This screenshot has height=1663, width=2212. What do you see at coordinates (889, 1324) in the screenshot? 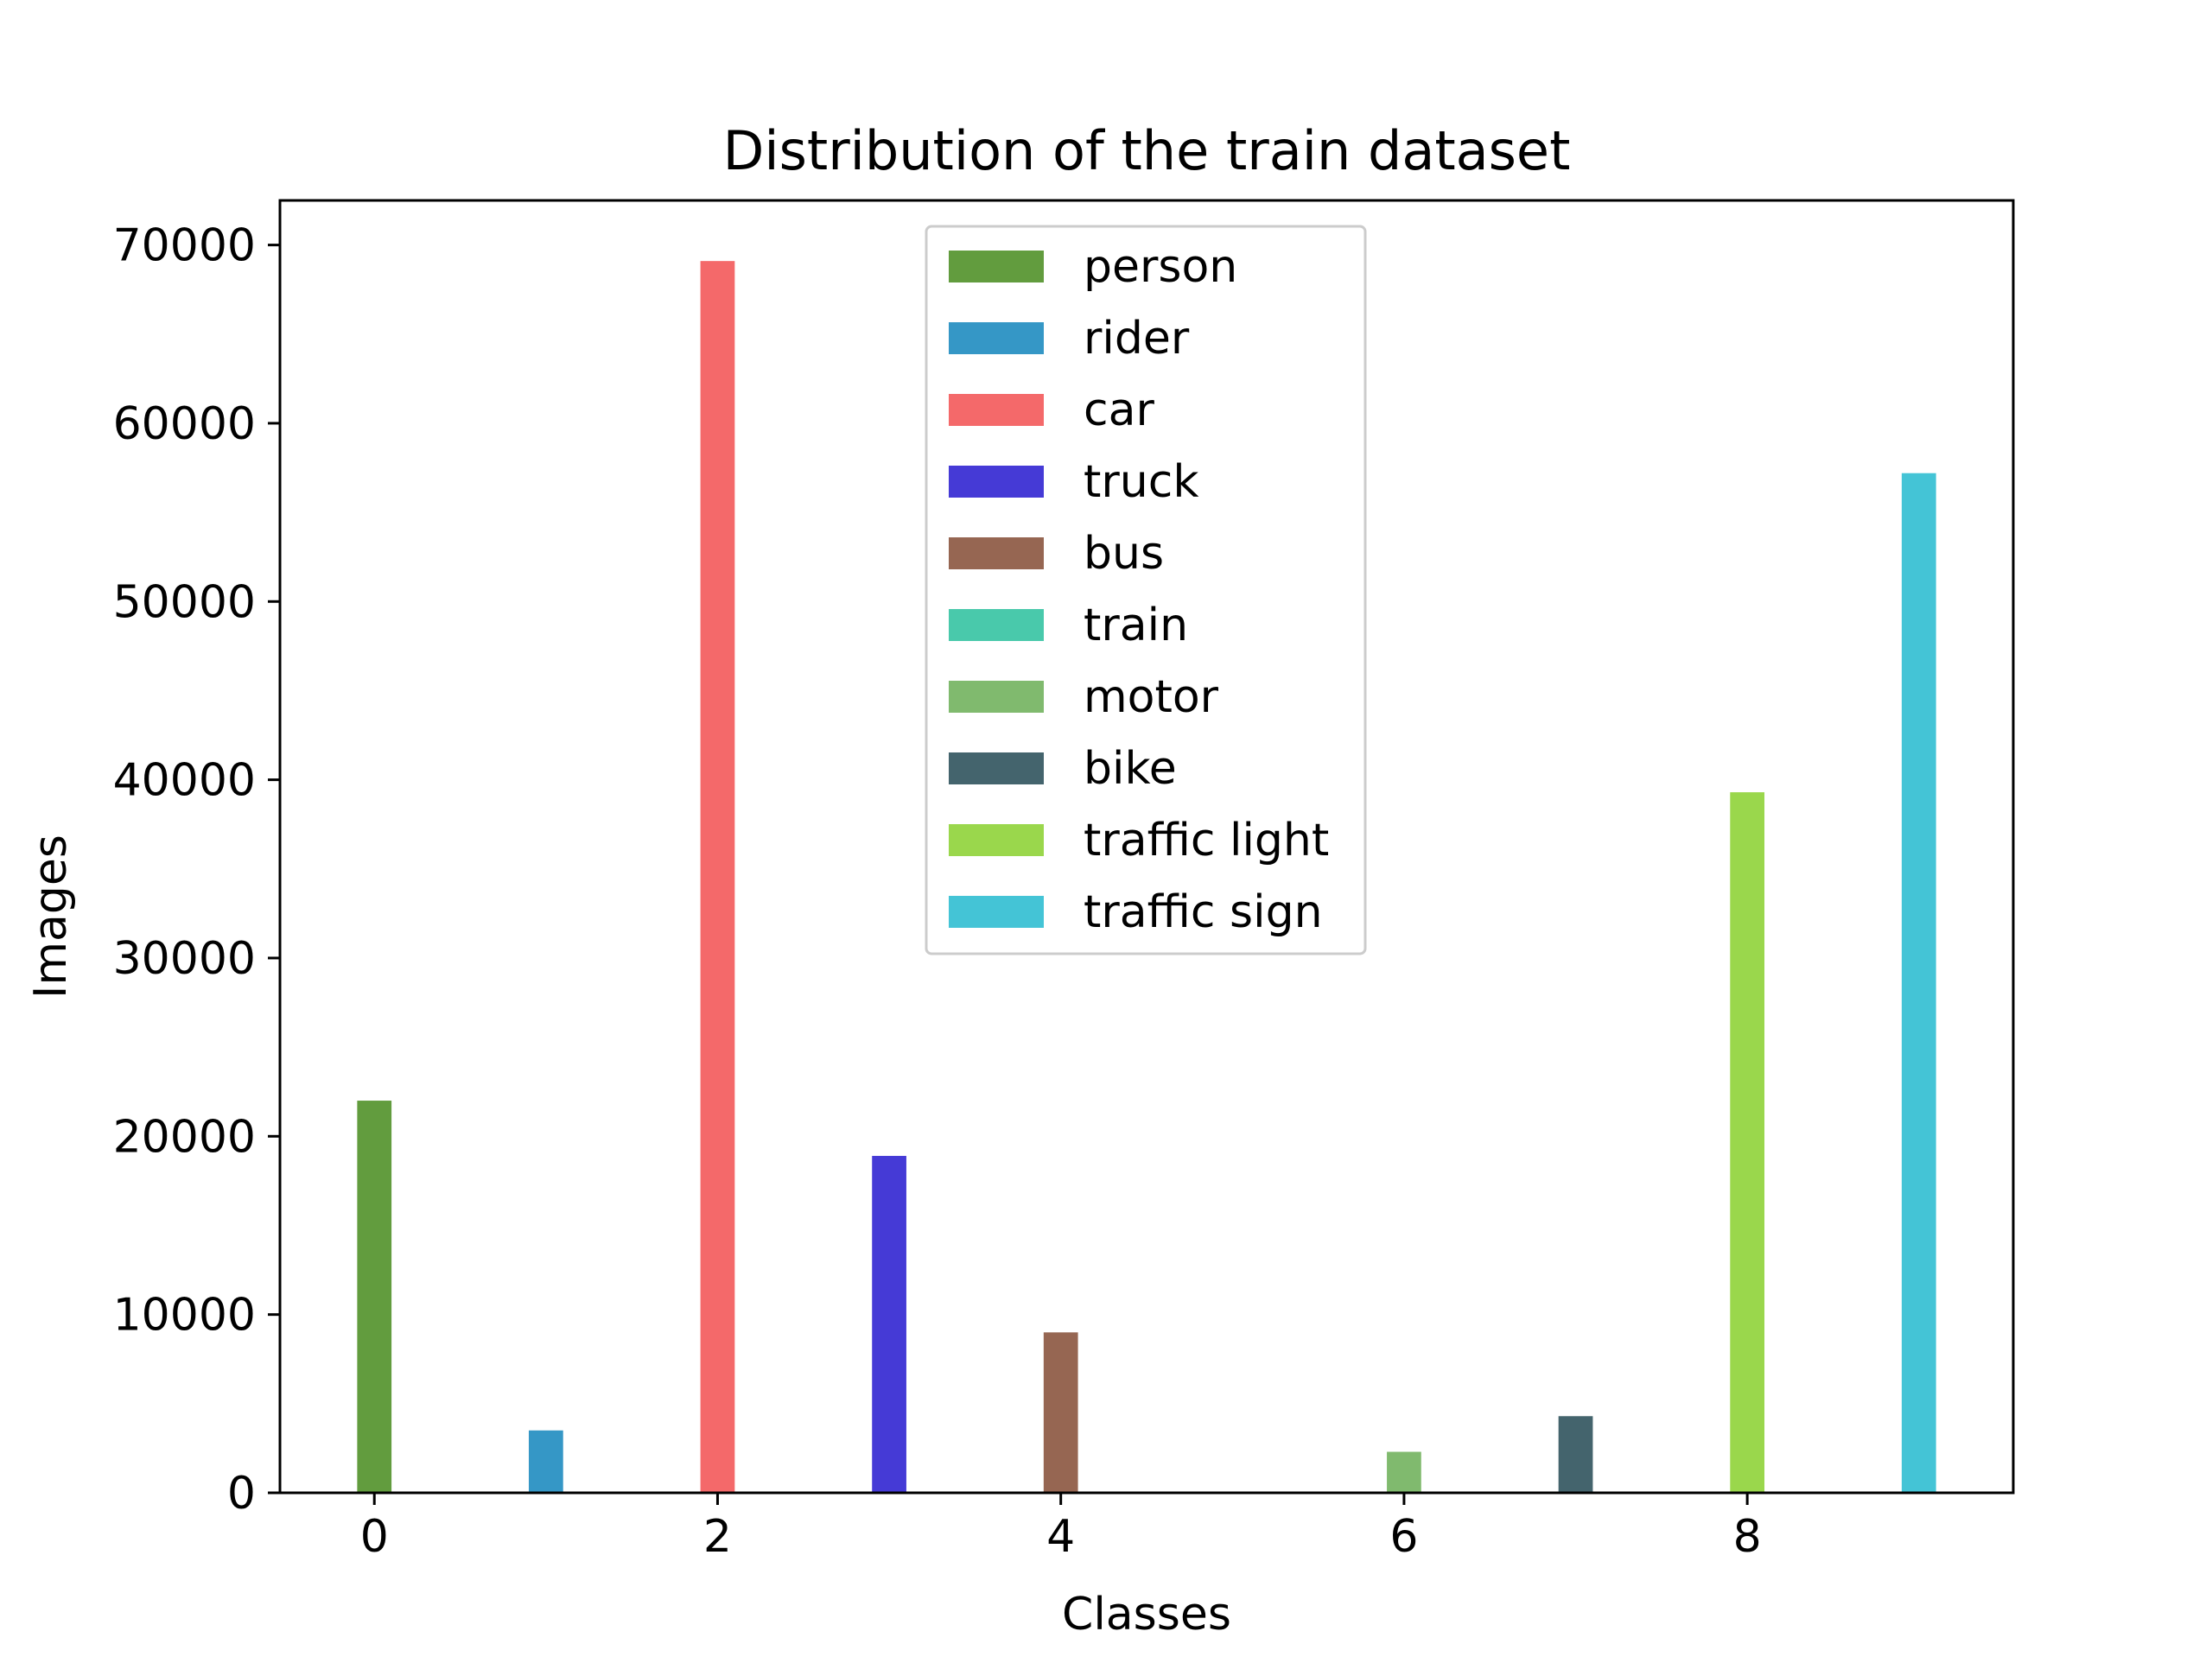
I see `bar-truck` at bounding box center [889, 1324].